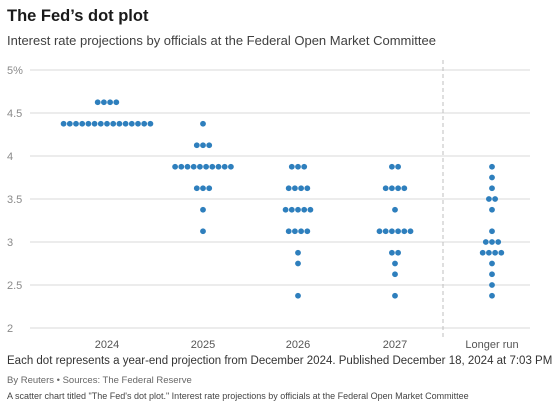  I want to click on y-tick-label: 5%, so click(15, 71).